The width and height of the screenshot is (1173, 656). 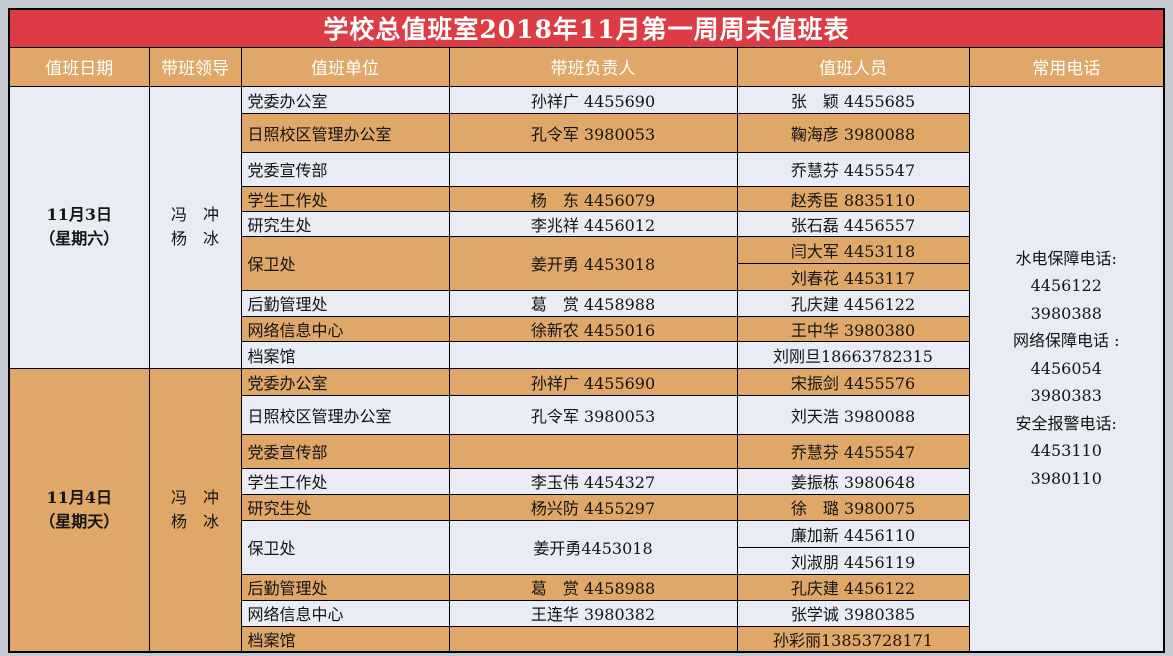 I want to click on member-cell: 宋振剑 4455576, so click(x=853, y=381).